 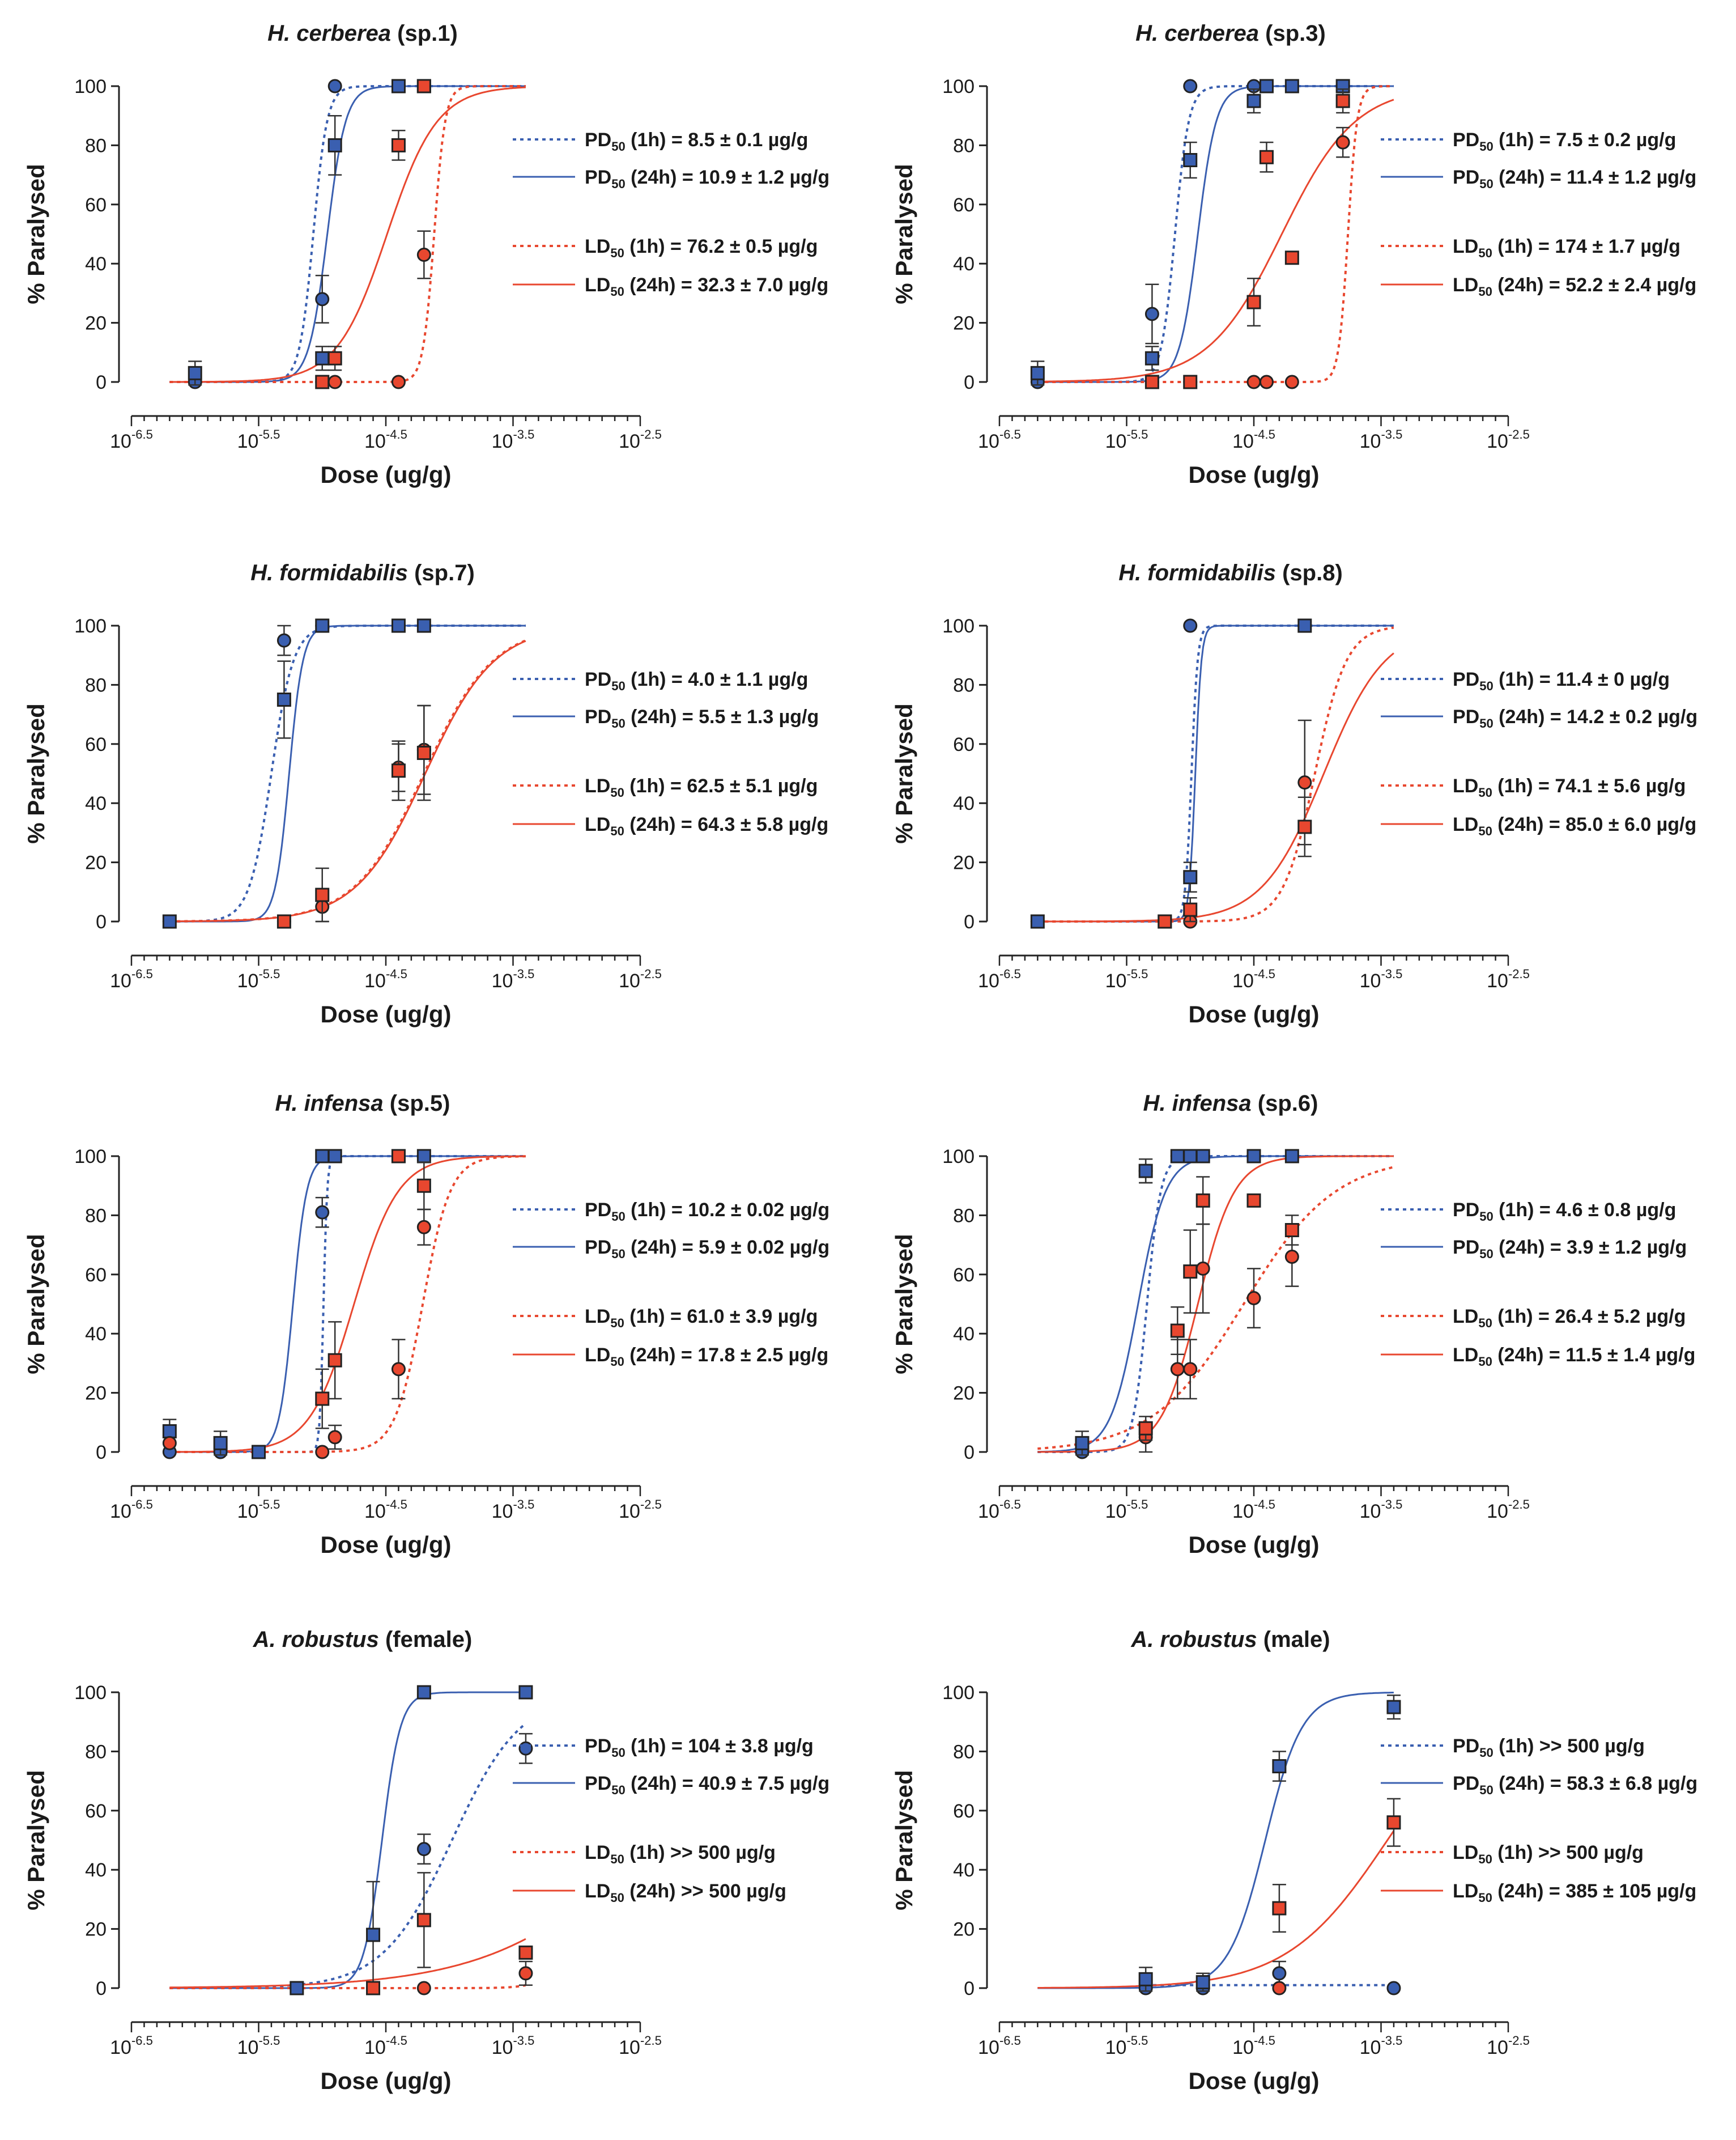 I want to click on legend-entry: PD50 (24h) = 10.9 ± 1.2 µg/g, so click(x=707, y=179).